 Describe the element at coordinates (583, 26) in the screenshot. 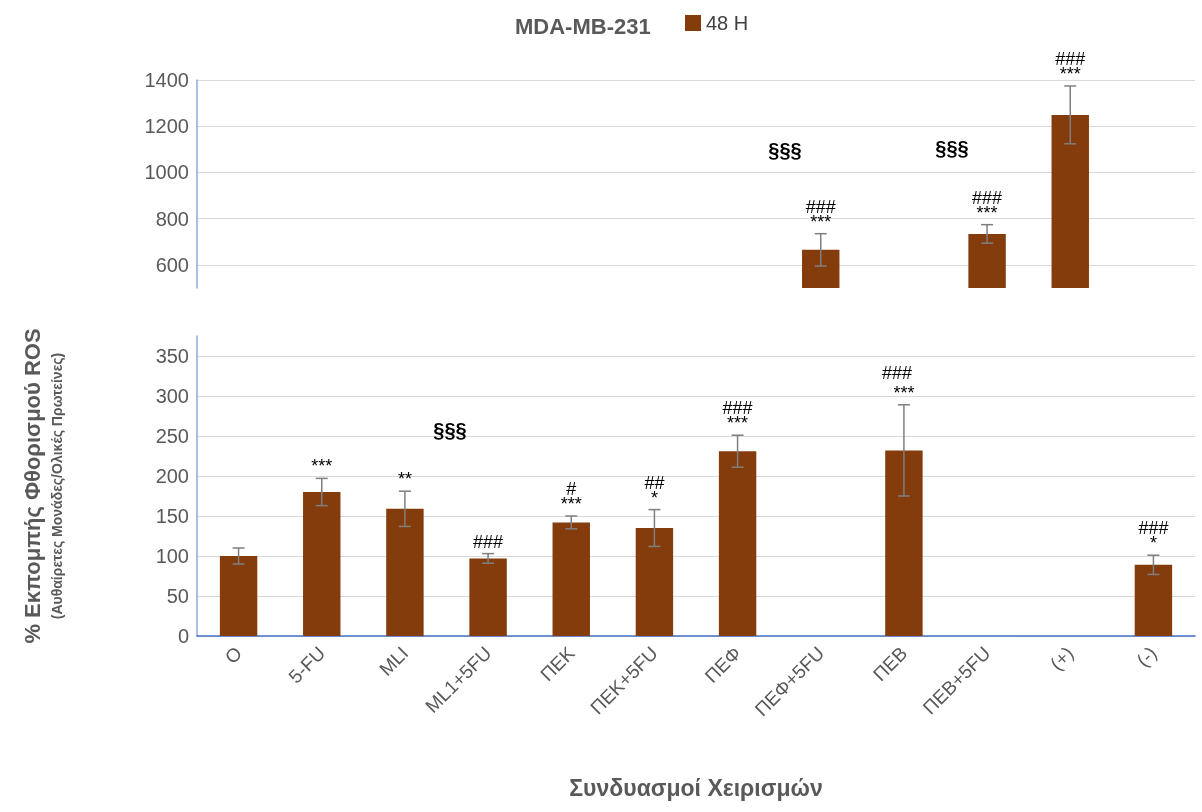

I see `chart-title: MDA-MB-231` at that location.